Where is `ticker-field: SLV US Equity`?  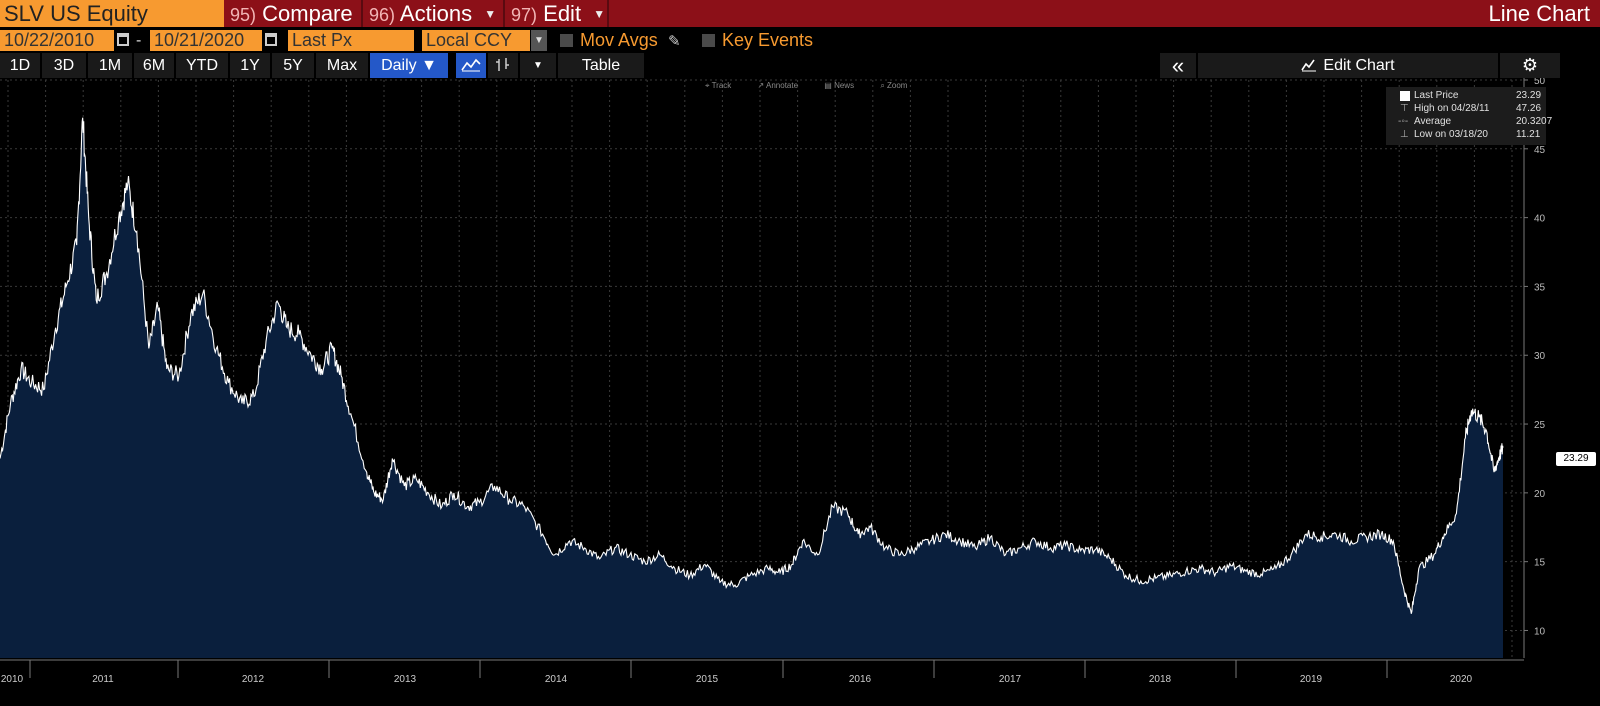
ticker-field: SLV US Equity is located at coordinates (112, 13).